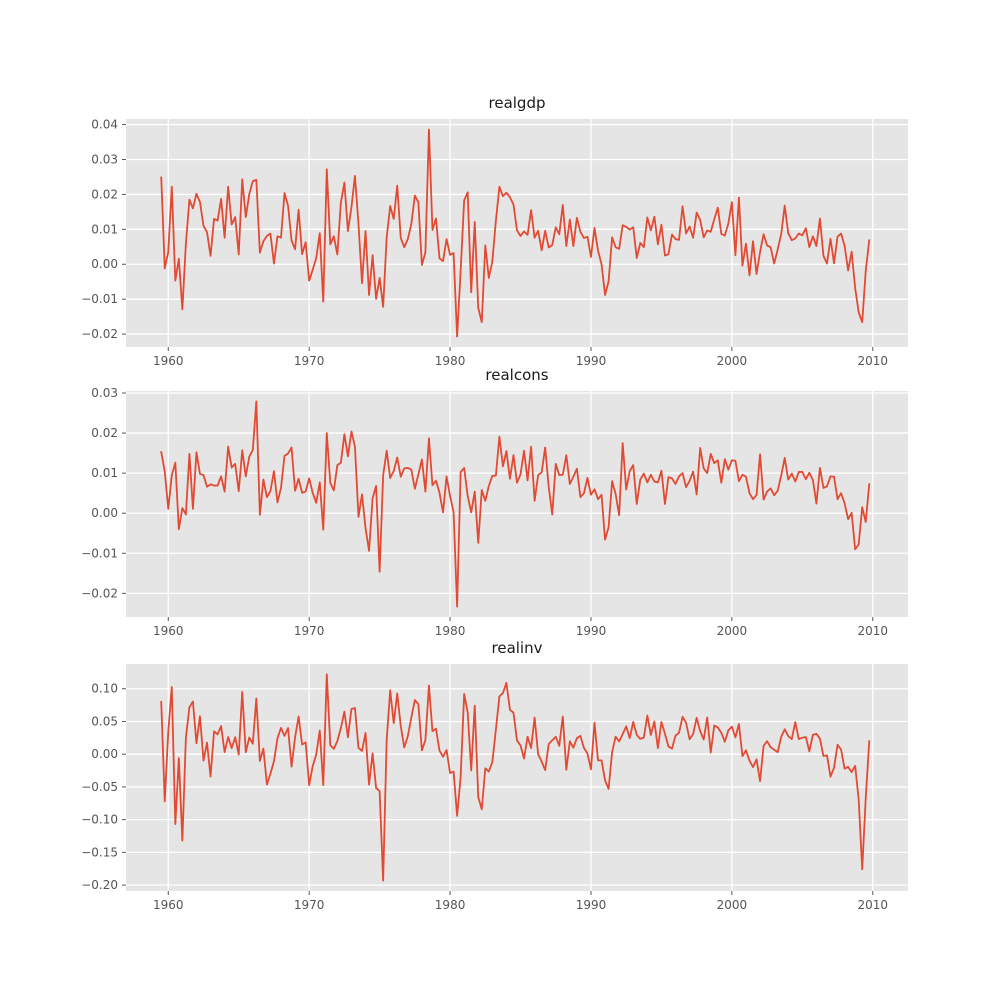 The image size is (1000, 1000). Describe the element at coordinates (99, 885) in the screenshot. I see `y-tick-label: −0.20` at that location.